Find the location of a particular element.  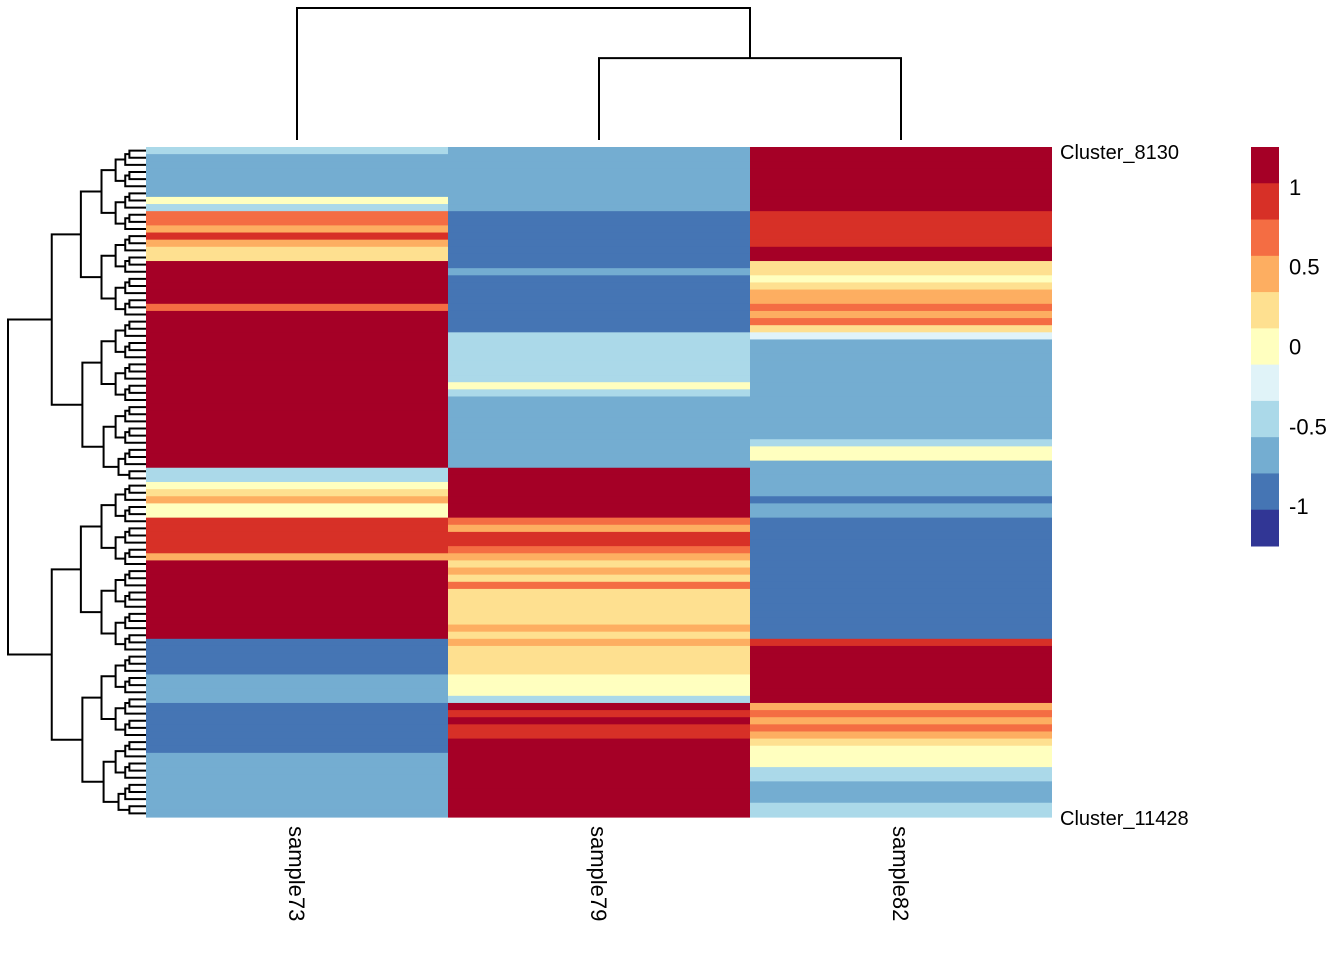

column-dendrogram is located at coordinates (599, 73).